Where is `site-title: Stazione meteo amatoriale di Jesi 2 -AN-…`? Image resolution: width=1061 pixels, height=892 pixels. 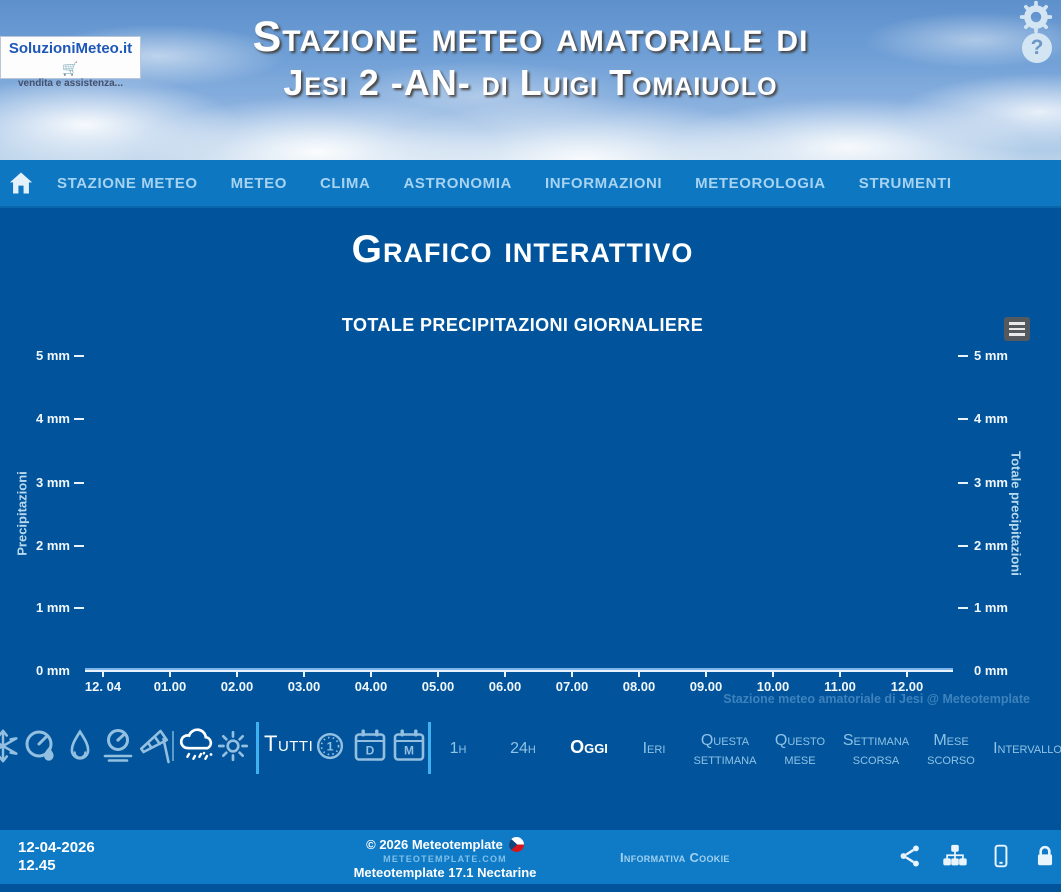 site-title: Stazione meteo amatoriale di Jesi 2 -AN-… is located at coordinates (530, 58).